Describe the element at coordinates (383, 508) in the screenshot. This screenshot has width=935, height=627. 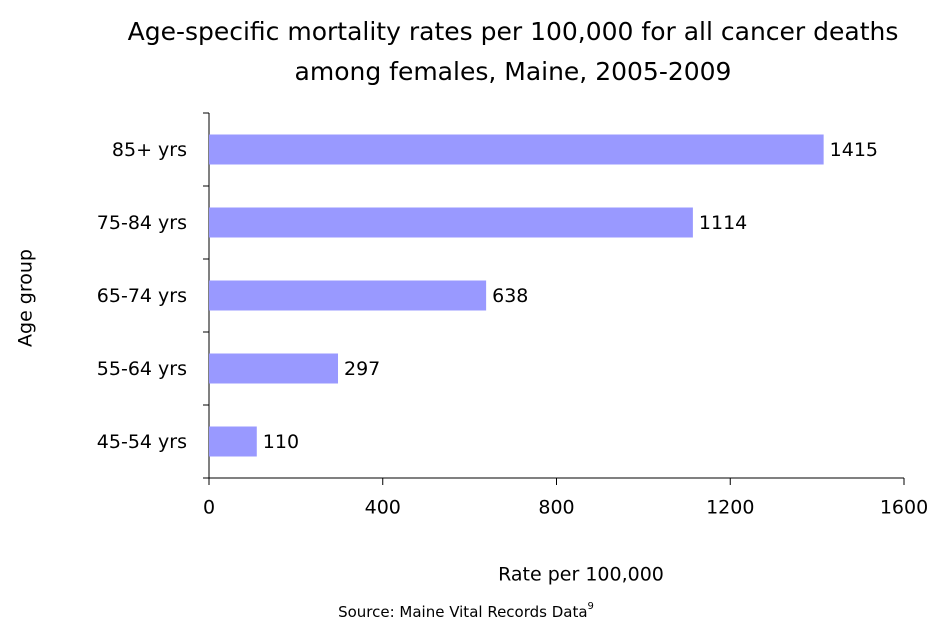
I see `x-tick-label: 400` at that location.